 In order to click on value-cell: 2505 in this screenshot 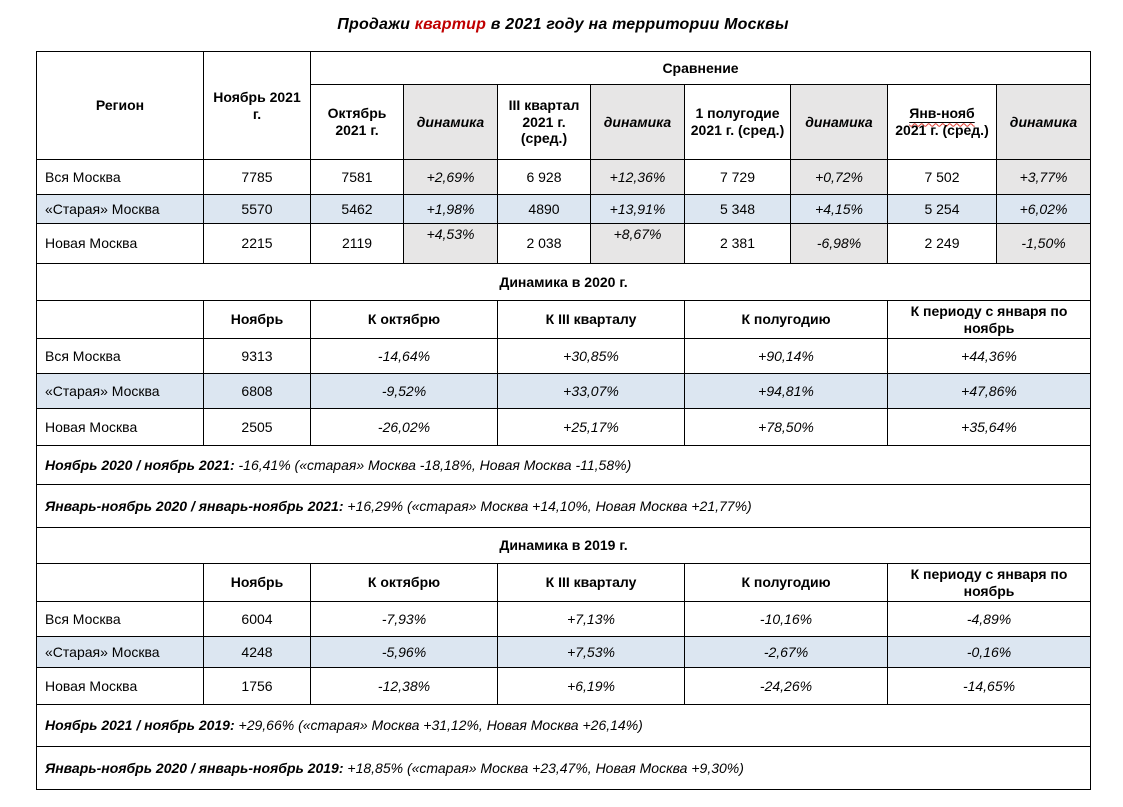, I will do `click(257, 427)`.